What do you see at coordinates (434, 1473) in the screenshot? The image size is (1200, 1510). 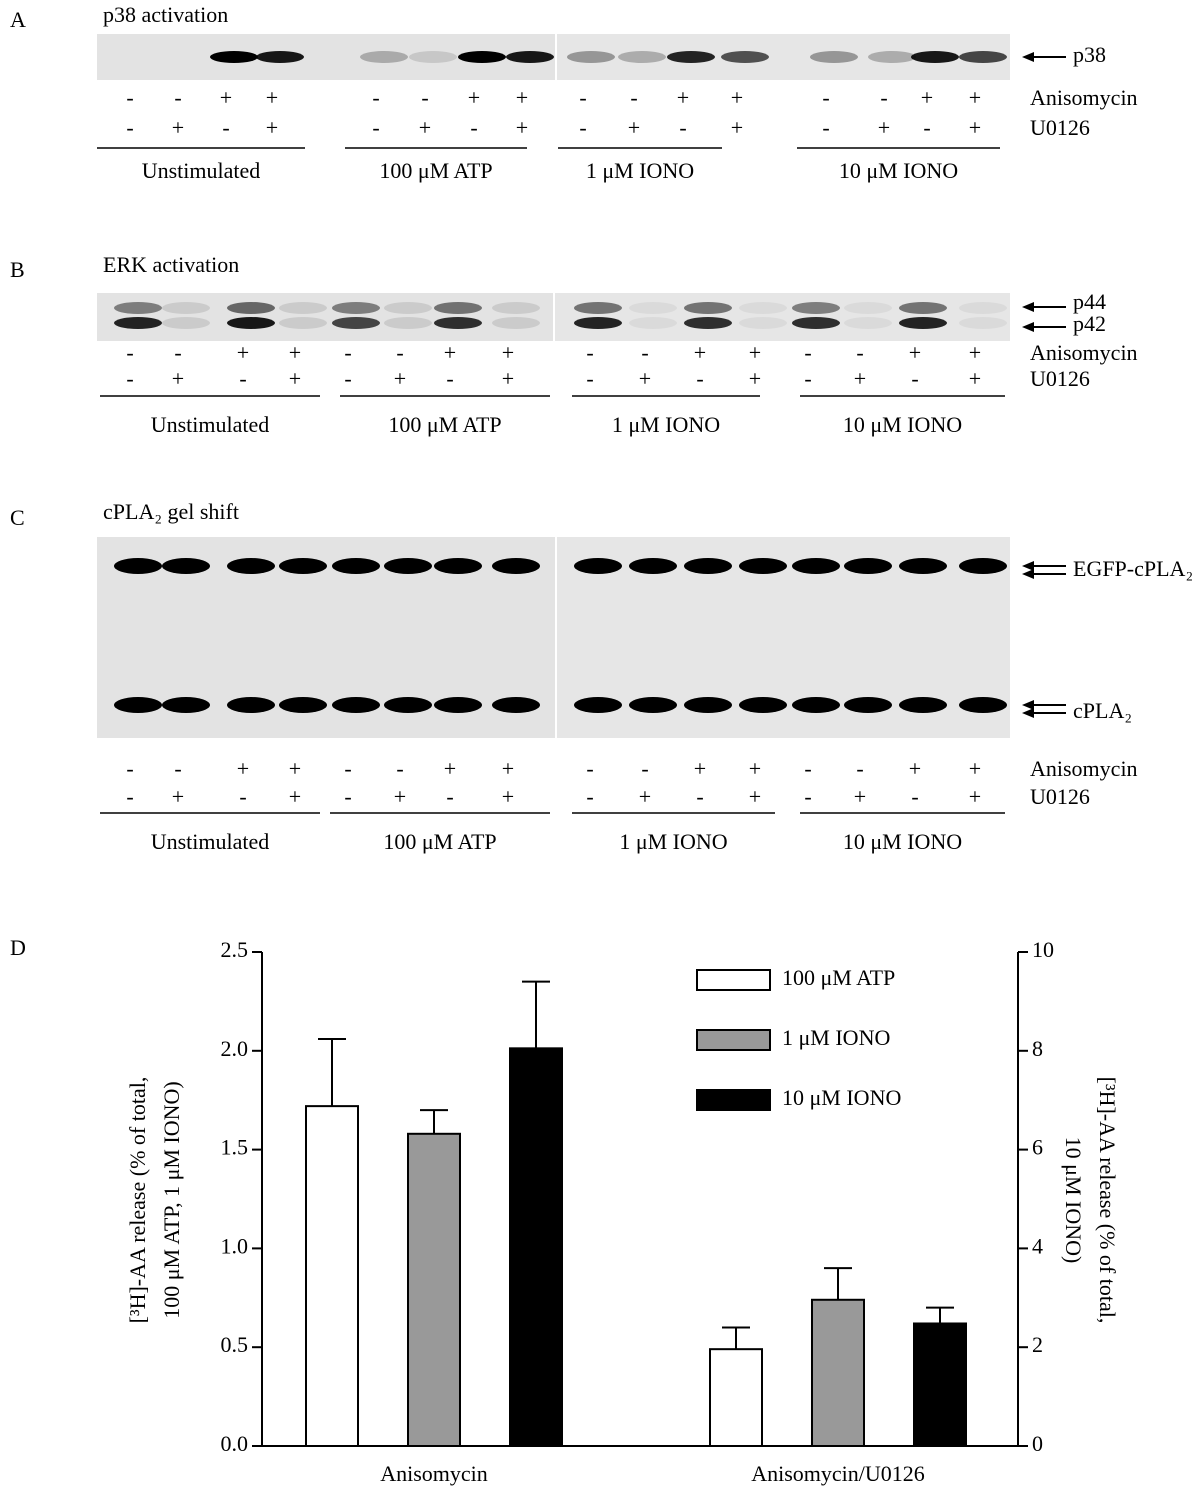 I see `x-tick-label: Anisomycin` at bounding box center [434, 1473].